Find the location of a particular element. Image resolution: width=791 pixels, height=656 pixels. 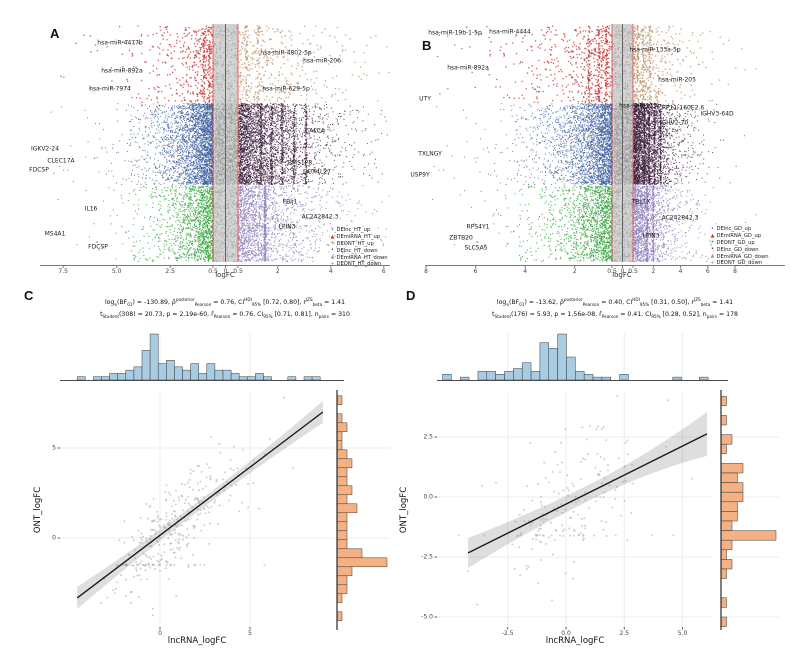

y-tick-label-d: 0.0 is located at coordinates (428, 497).